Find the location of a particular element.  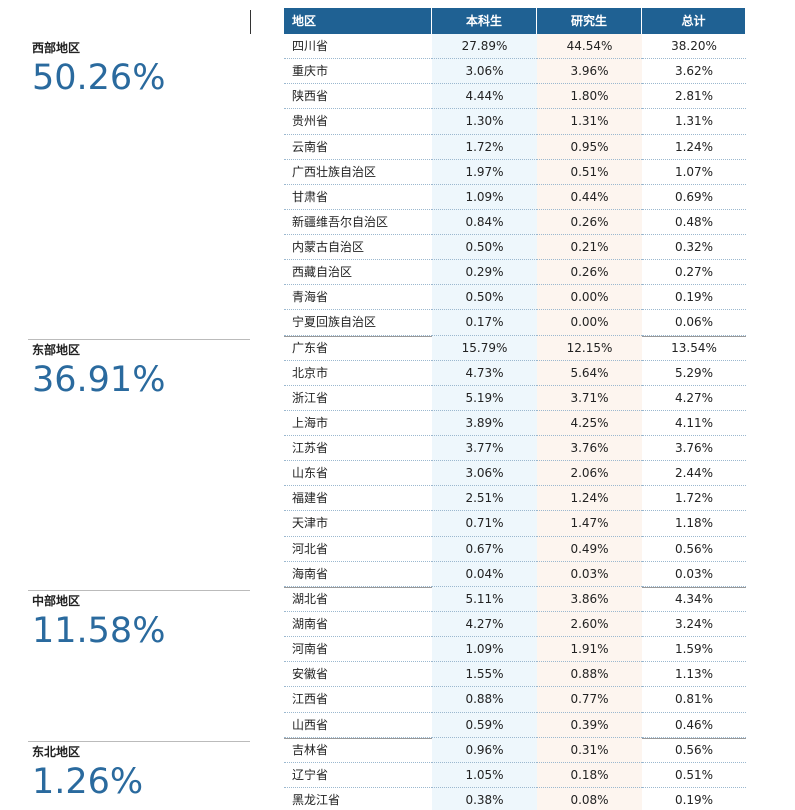

header-cell: 本科生 is located at coordinates (484, 21).